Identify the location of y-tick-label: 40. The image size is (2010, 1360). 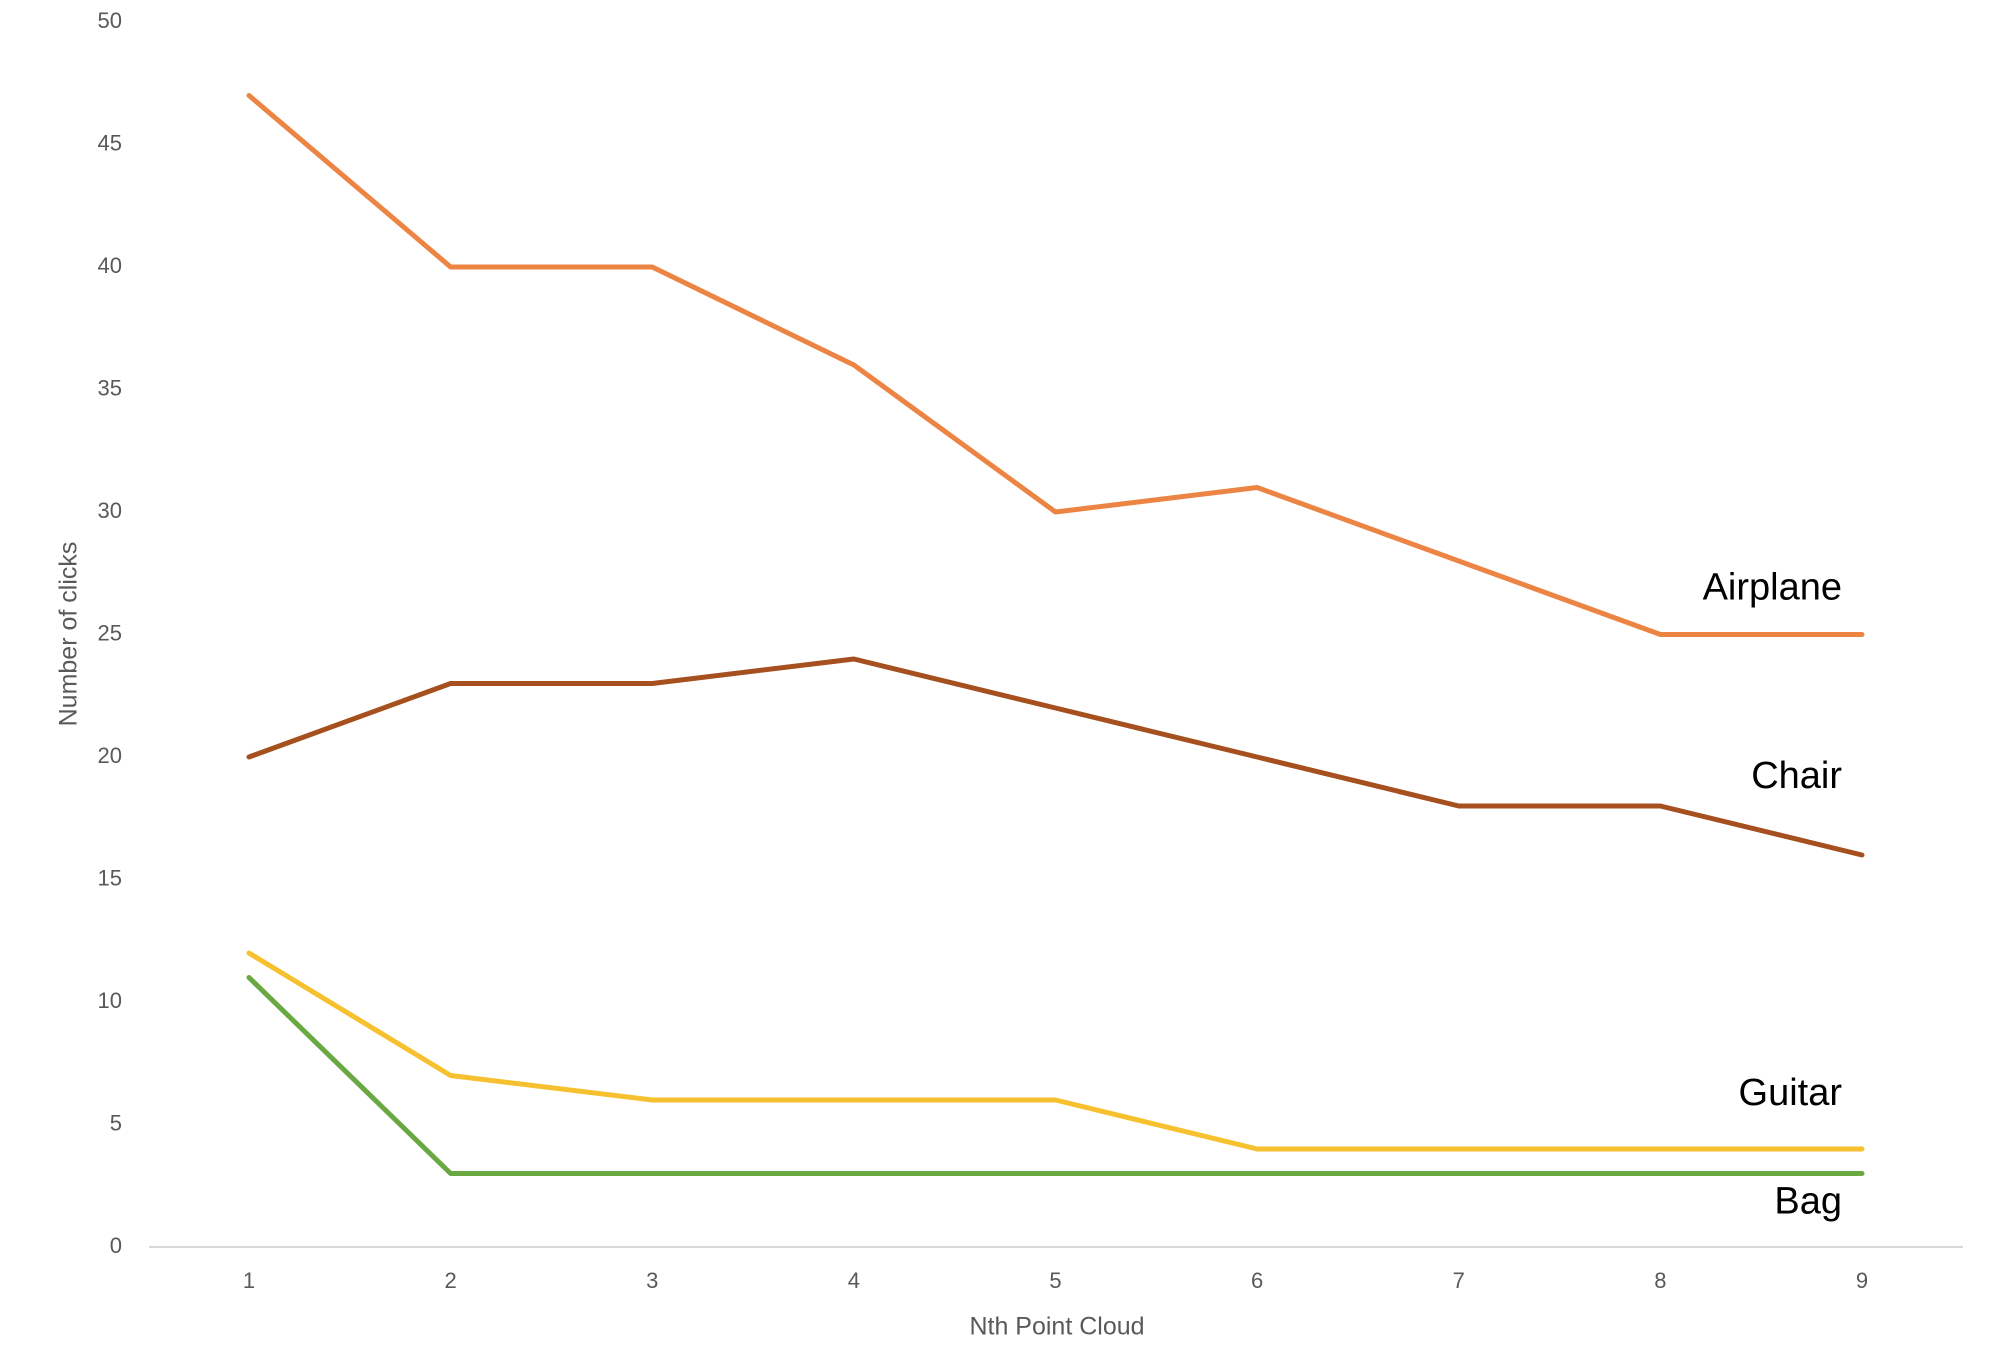
(110, 265).